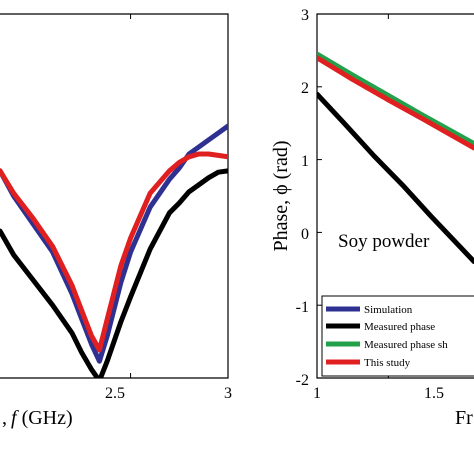 This screenshot has height=474, width=474. What do you see at coordinates (388, 310) in the screenshot?
I see `legend-label-0: Simulation` at bounding box center [388, 310].